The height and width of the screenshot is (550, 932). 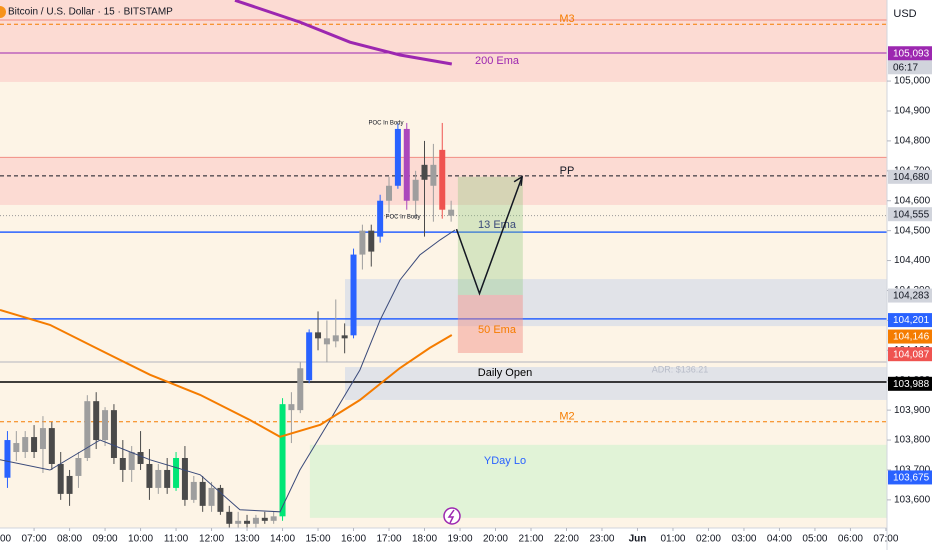 What do you see at coordinates (912, 141) in the screenshot?
I see `y-tick-label: 104,800` at bounding box center [912, 141].